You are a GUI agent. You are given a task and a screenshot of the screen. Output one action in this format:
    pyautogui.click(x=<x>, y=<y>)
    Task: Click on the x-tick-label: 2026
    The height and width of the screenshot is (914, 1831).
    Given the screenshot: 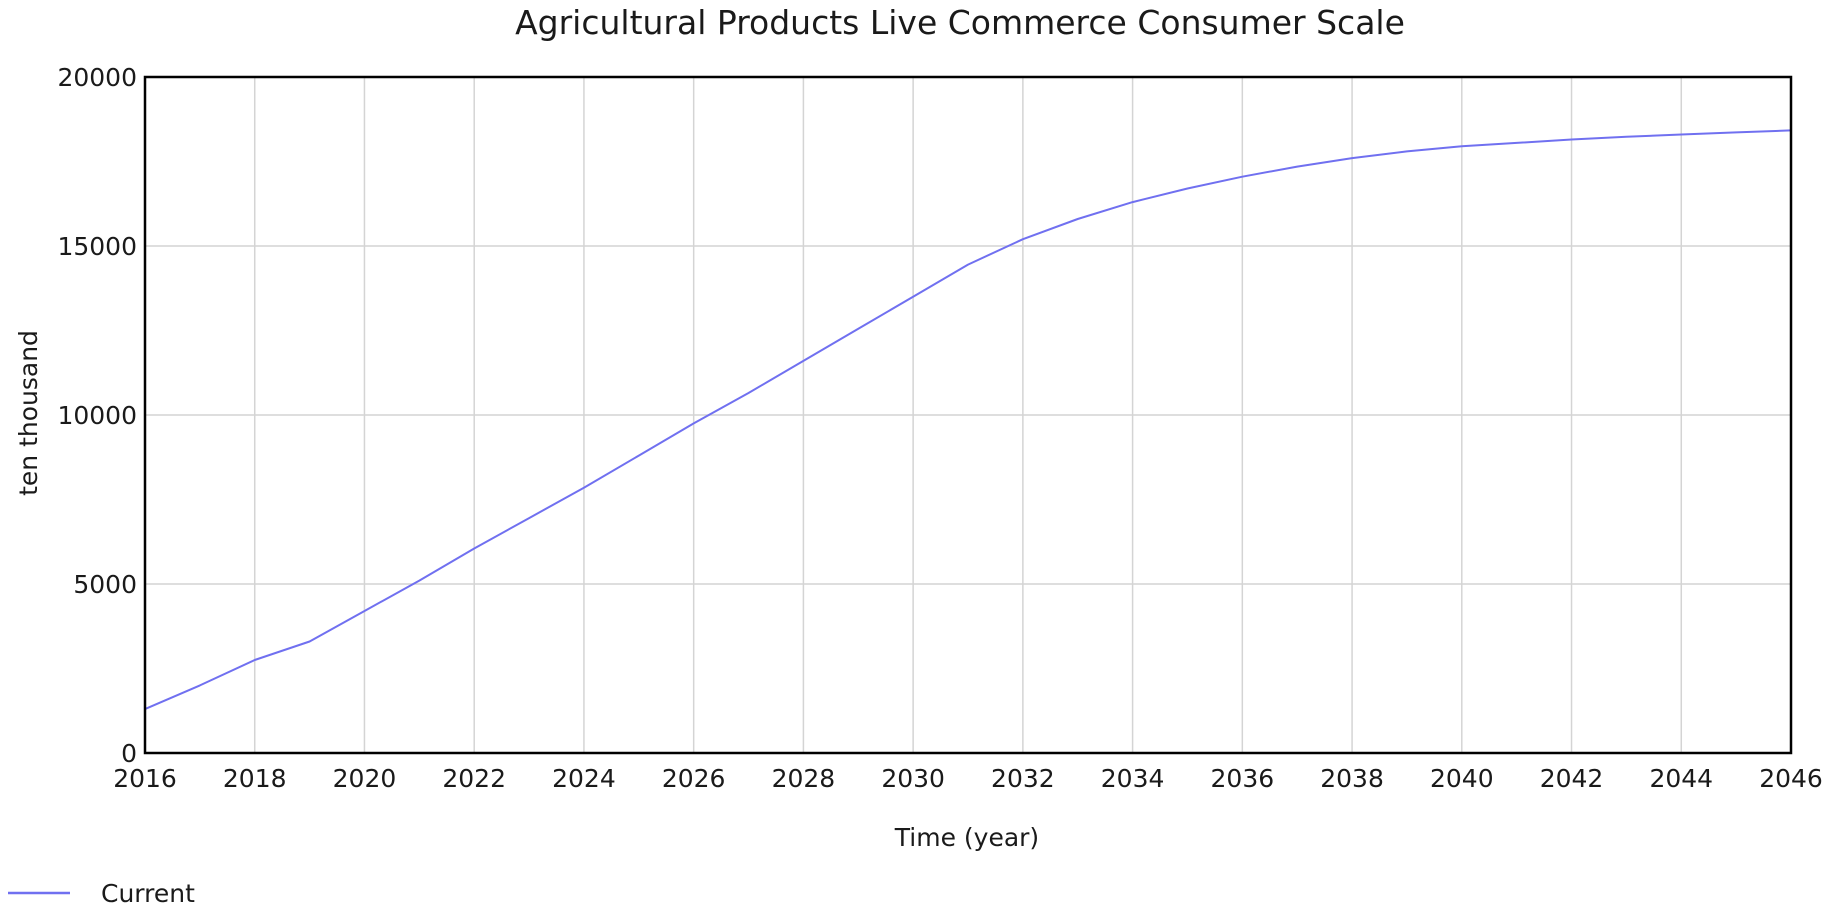 What is the action you would take?
    pyautogui.click(x=694, y=778)
    